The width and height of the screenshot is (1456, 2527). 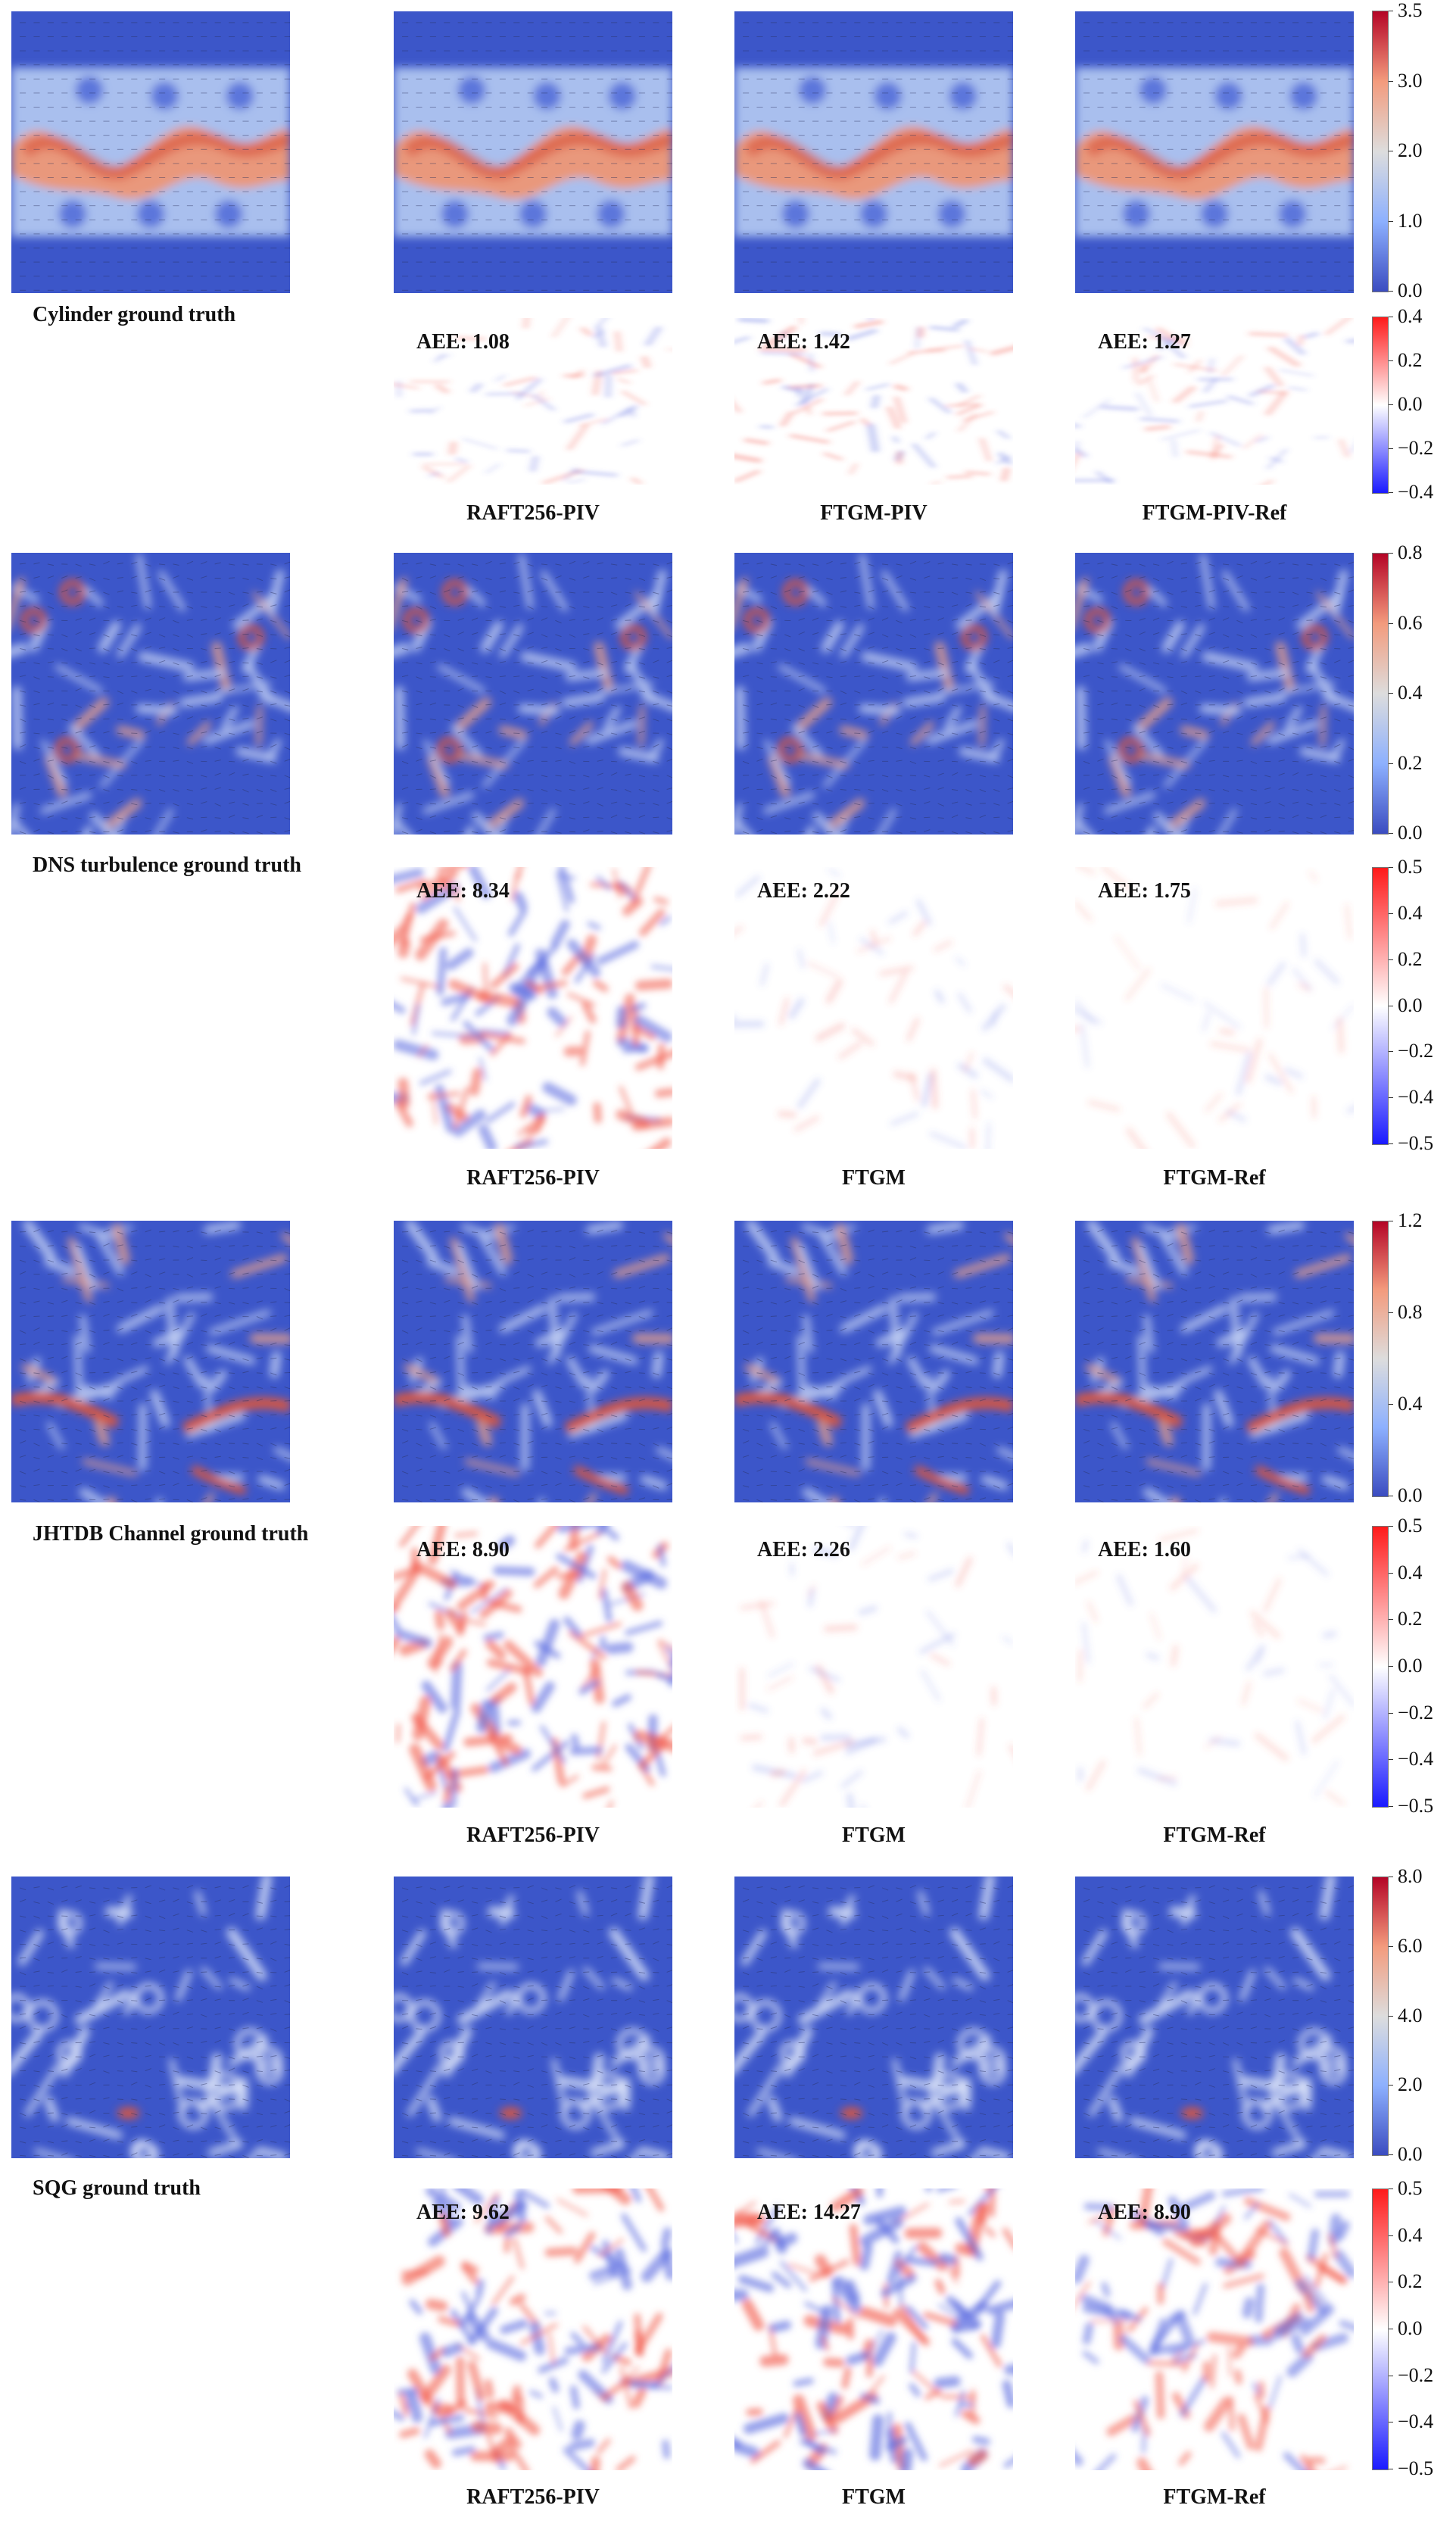 I want to click on error-field-dns-1: AEE: 2.22, so click(x=873, y=1008).